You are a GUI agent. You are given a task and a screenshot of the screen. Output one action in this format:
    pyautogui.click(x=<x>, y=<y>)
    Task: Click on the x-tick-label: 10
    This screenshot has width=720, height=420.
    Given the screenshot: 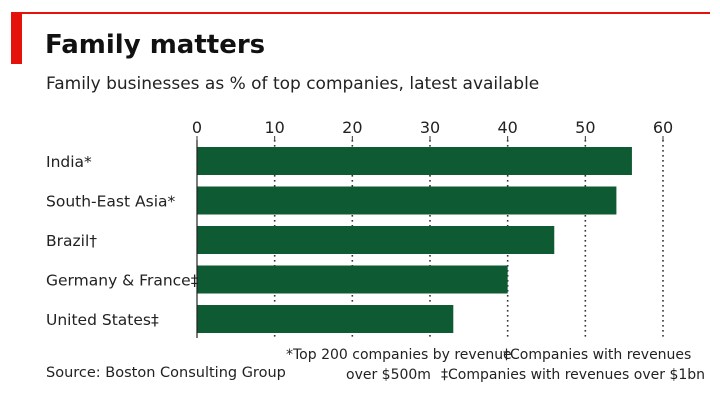 What is the action you would take?
    pyautogui.click(x=274, y=127)
    